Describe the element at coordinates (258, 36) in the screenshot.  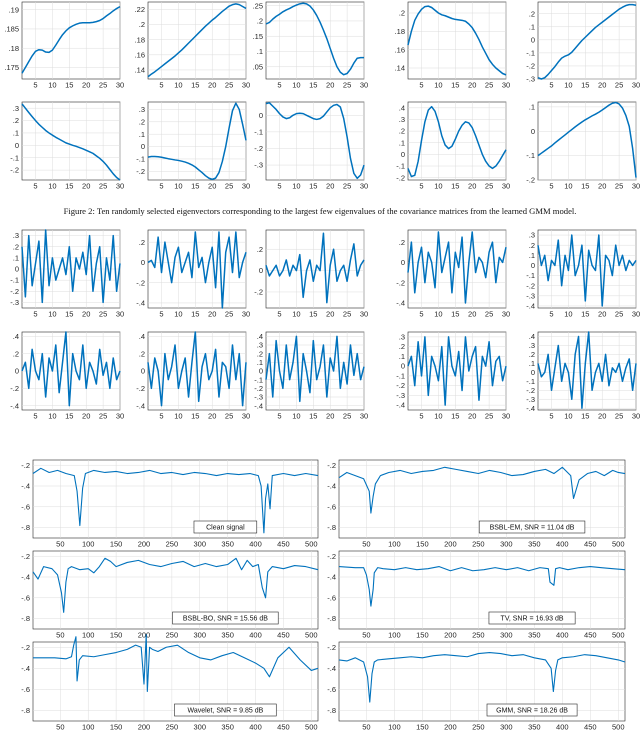
I see `y-tick-label: .15` at that location.